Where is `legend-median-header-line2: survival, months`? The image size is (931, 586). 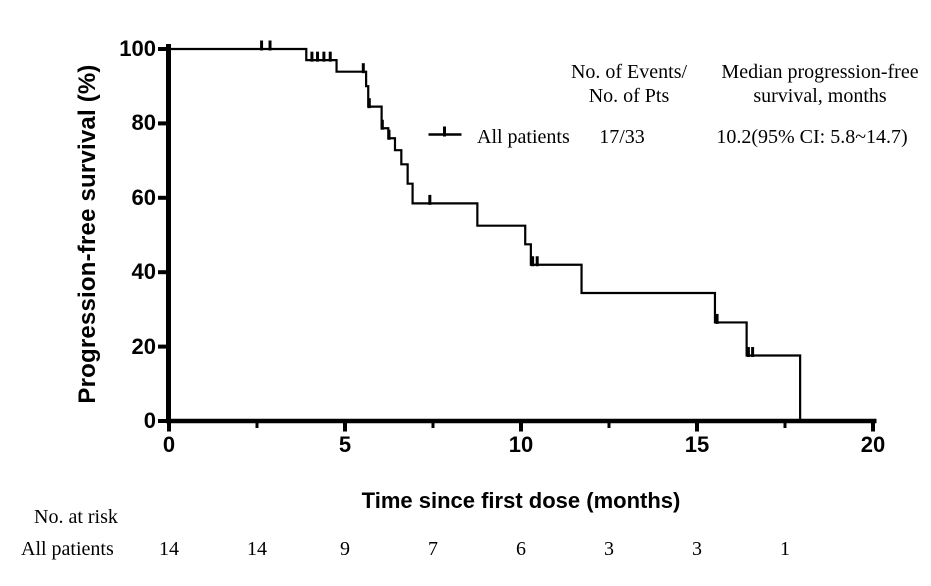
legend-median-header-line2: survival, months is located at coordinates (820, 96).